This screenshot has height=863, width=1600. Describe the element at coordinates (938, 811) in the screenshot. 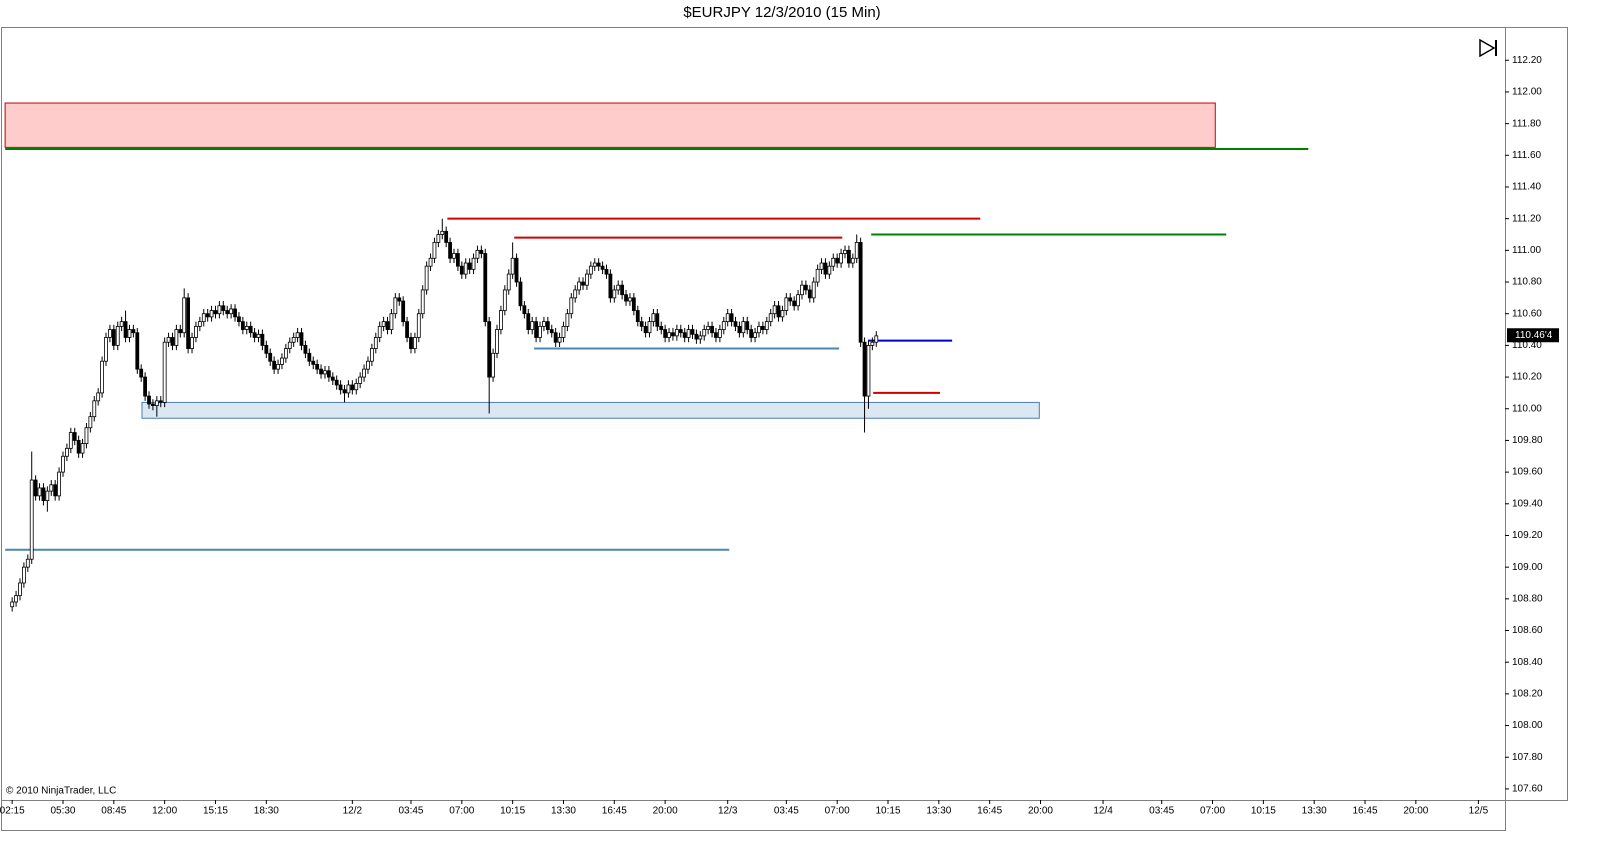

I see `x-tick-label: 13:30` at that location.